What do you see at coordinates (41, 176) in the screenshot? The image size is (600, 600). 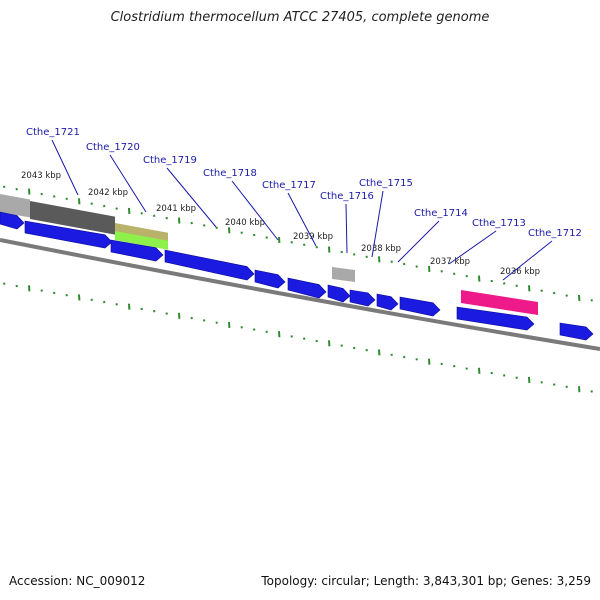 I see `kbp-label: 2043 kbp` at bounding box center [41, 176].